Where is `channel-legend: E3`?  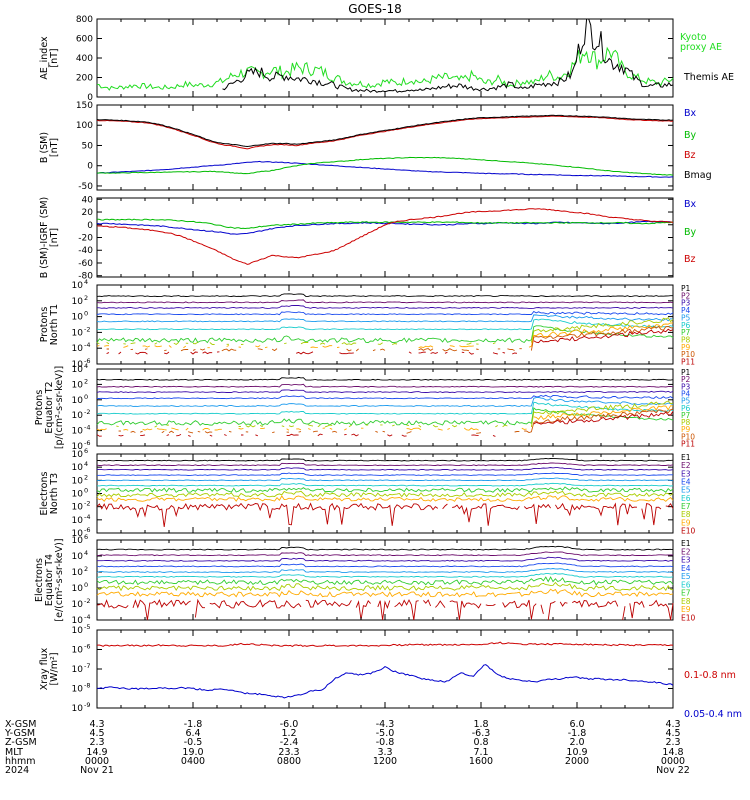
channel-legend: E3 is located at coordinates (686, 560).